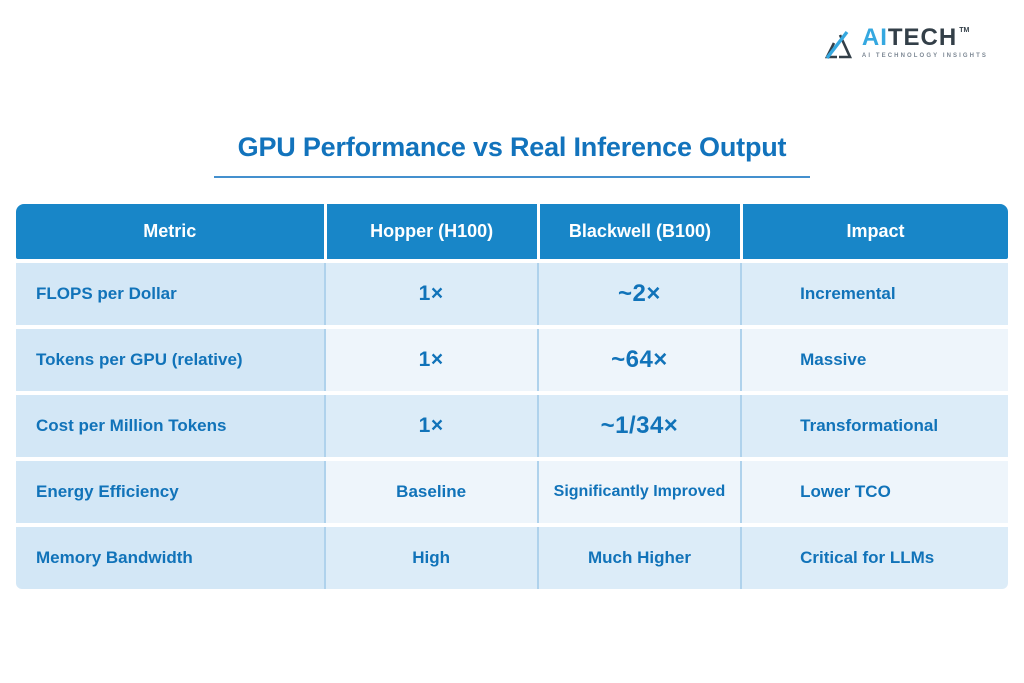 This screenshot has width=1024, height=683. Describe the element at coordinates (170, 294) in the screenshot. I see `cell-metric: FLOPS per Dollar` at that location.